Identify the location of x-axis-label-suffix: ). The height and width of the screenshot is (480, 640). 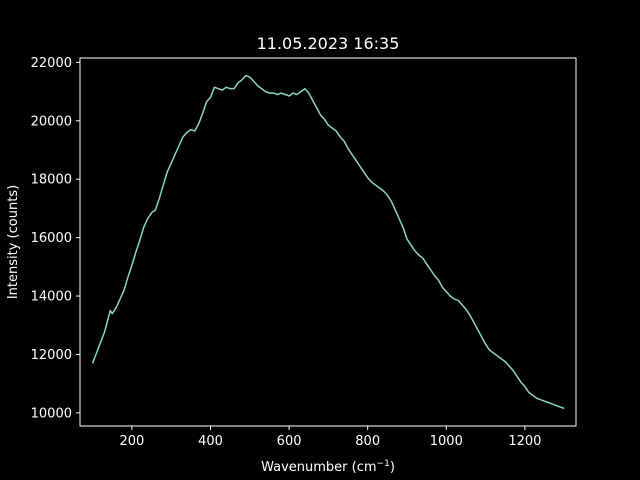
(392, 467).